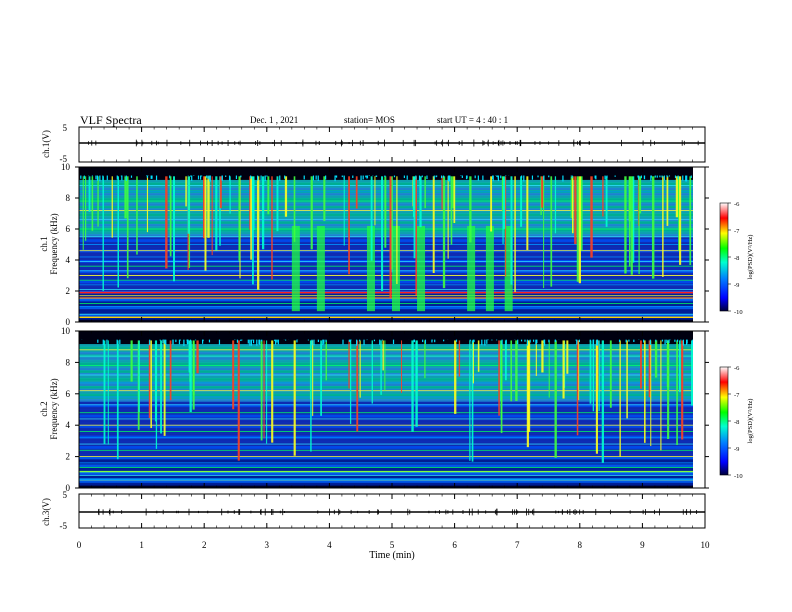  I want to click on x-tick-label-5: 5, so click(392, 545).